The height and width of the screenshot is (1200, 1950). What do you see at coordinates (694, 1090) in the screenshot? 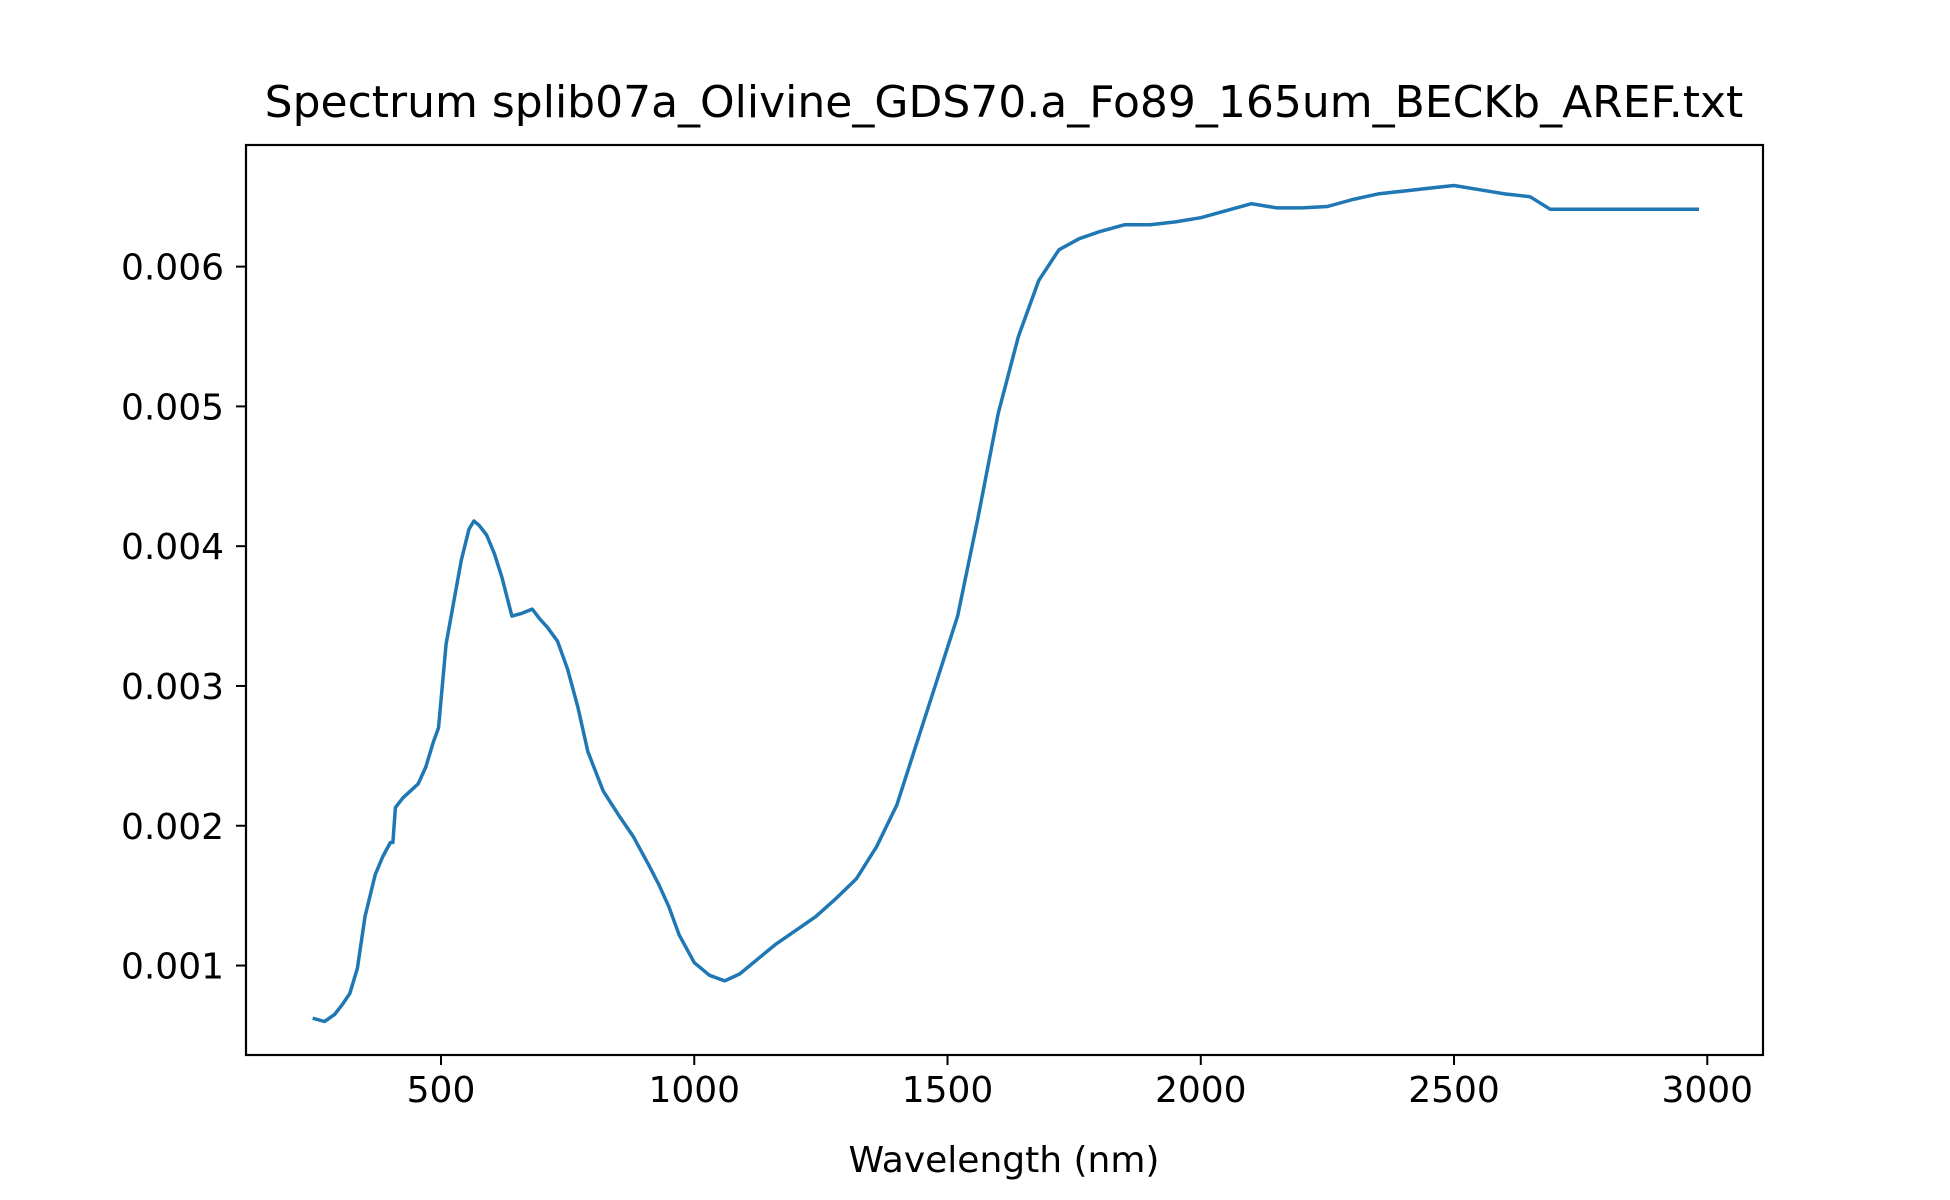
I see `x-tick-label: 1000` at bounding box center [694, 1090].